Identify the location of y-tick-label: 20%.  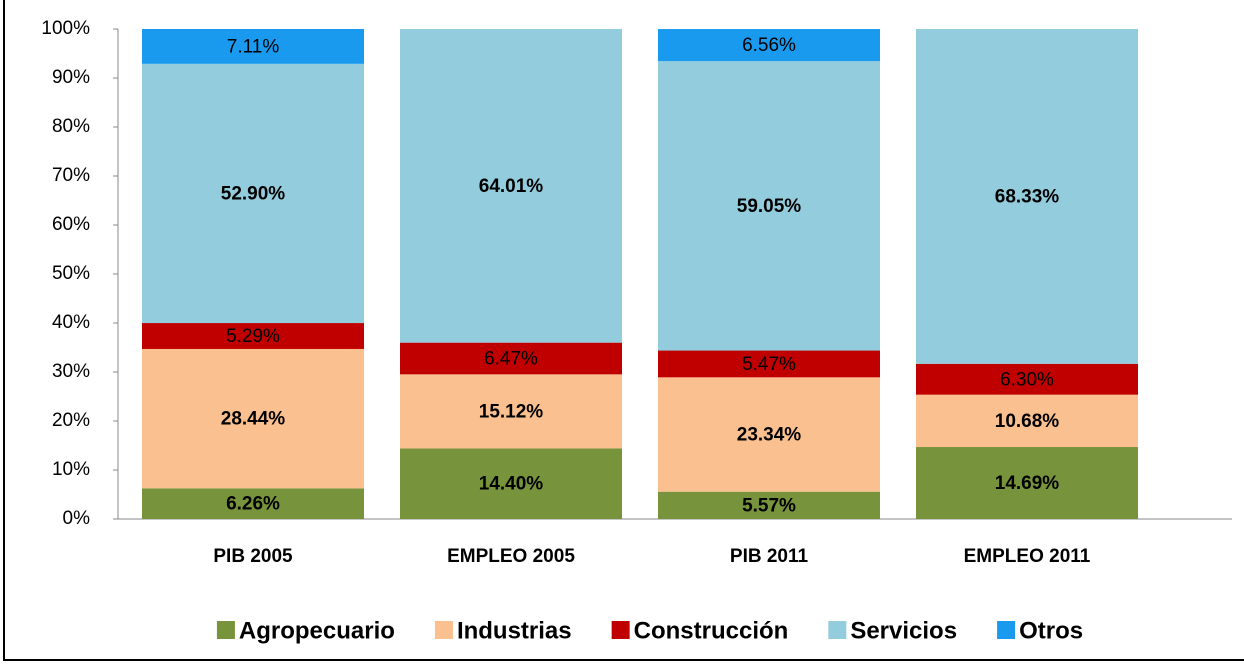
(71, 420).